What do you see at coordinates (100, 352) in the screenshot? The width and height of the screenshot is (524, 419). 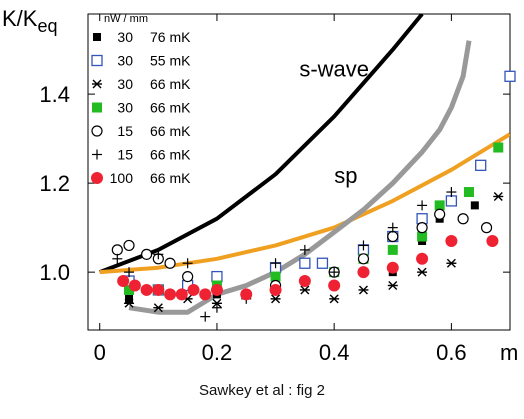 I see `x-tick-label: 0` at bounding box center [100, 352].